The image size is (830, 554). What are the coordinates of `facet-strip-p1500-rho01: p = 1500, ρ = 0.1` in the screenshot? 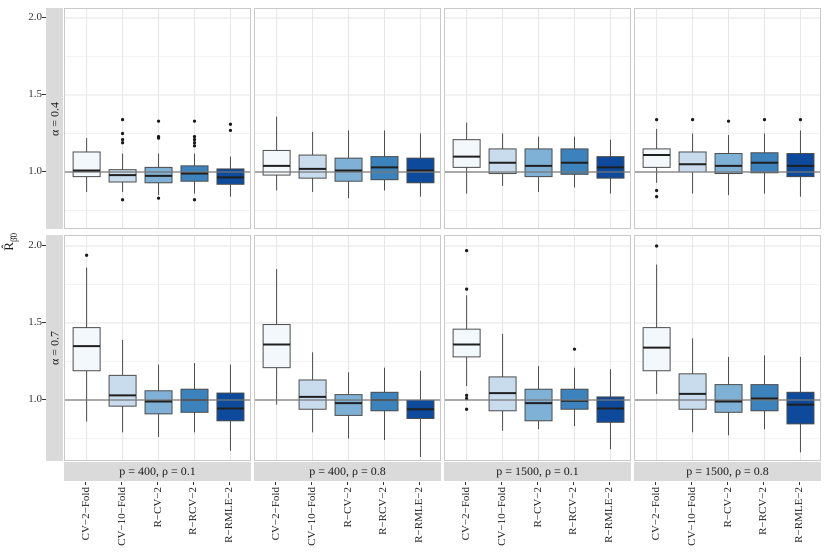 It's located at (537, 471).